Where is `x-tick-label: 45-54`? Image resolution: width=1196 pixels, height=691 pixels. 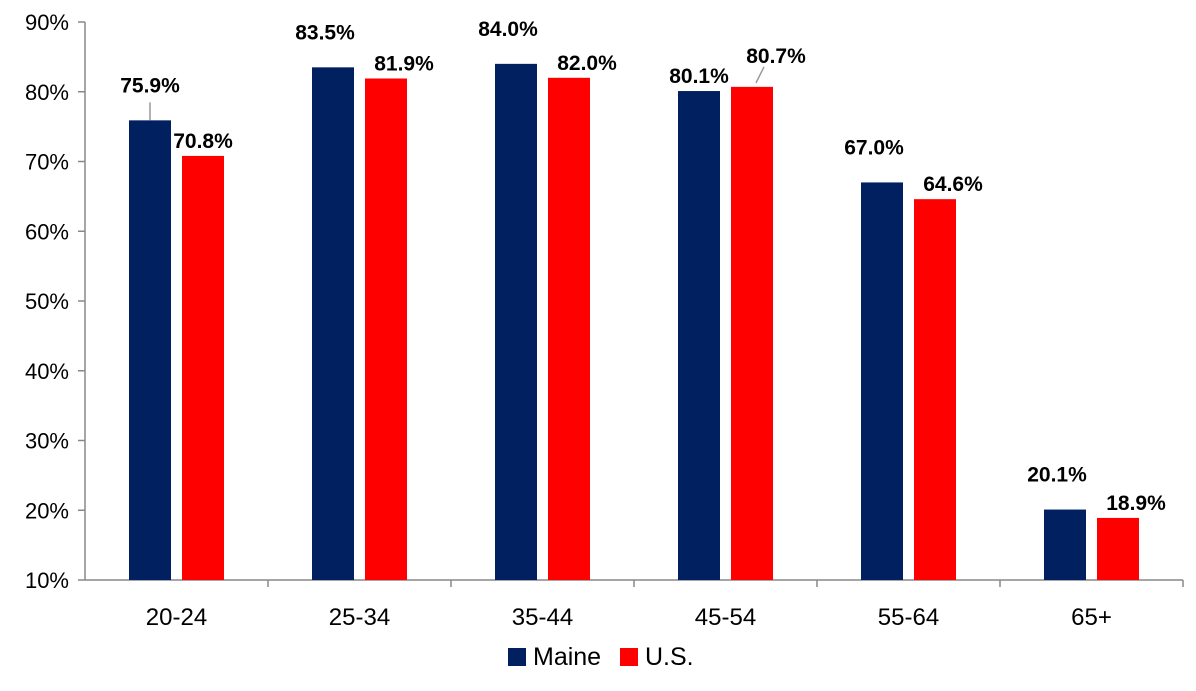
x-tick-label: 45-54 is located at coordinates (725, 617).